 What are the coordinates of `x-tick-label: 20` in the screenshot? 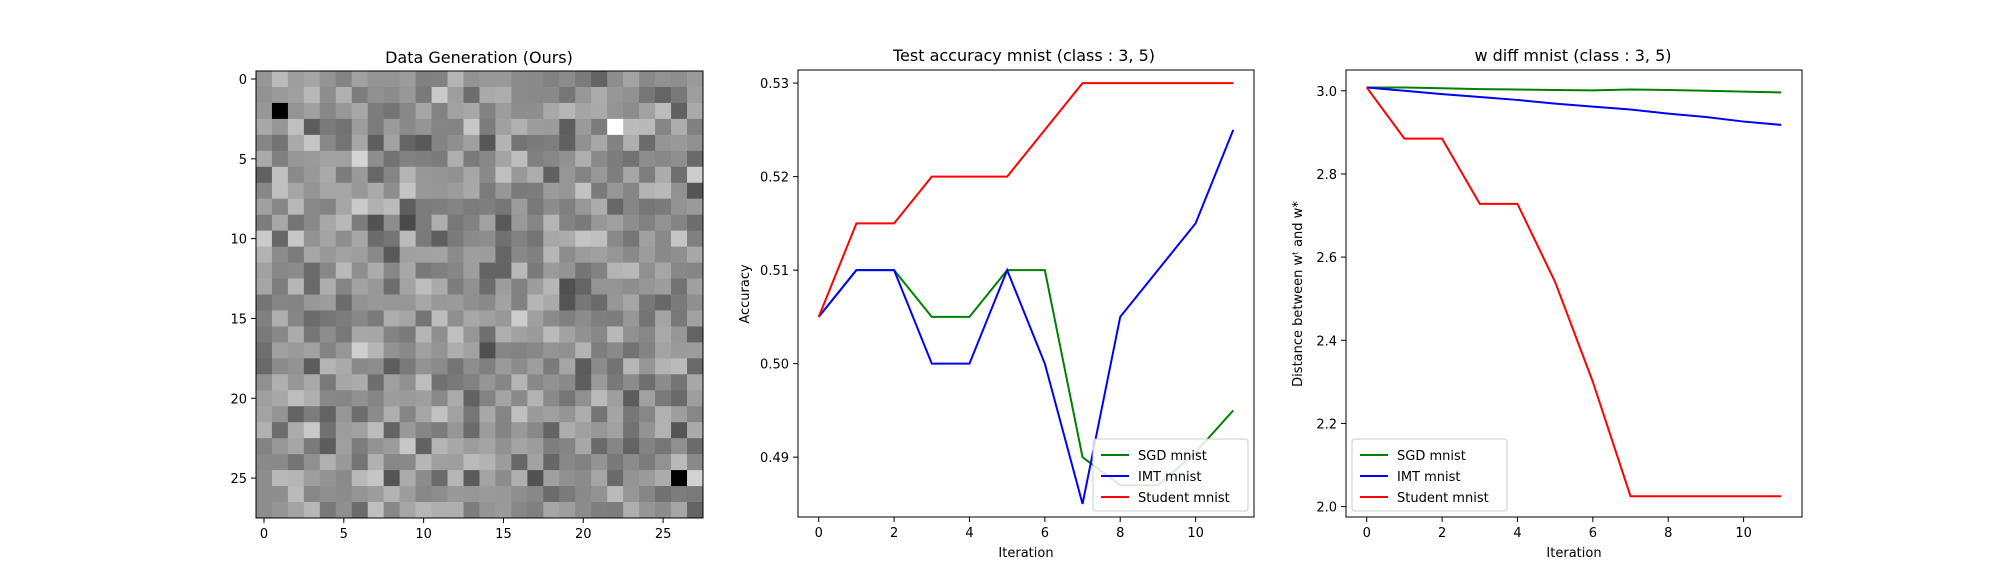 It's located at (583, 534).